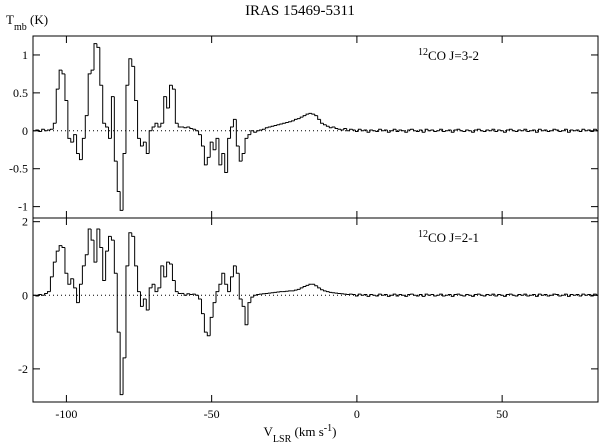 The height and width of the screenshot is (442, 600). What do you see at coordinates (453, 55) in the screenshot?
I see `line-label-part: CO J=3-2` at bounding box center [453, 55].